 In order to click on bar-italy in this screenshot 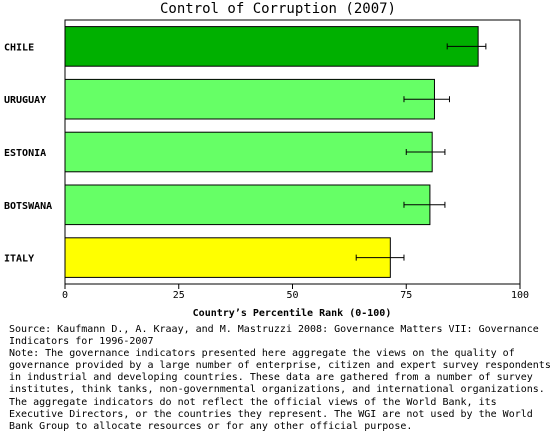, I will do `click(227, 257)`.